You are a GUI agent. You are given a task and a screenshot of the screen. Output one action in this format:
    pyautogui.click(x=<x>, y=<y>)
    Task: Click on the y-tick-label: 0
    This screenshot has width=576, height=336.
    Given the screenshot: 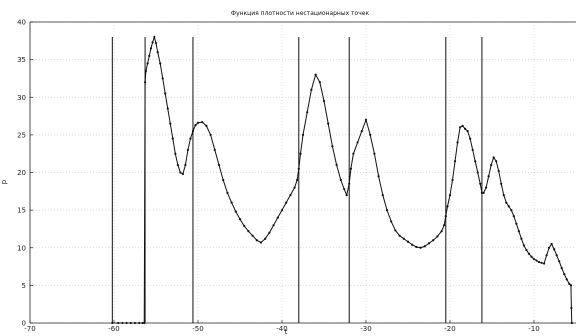 What is the action you would take?
    pyautogui.click(x=24, y=324)
    